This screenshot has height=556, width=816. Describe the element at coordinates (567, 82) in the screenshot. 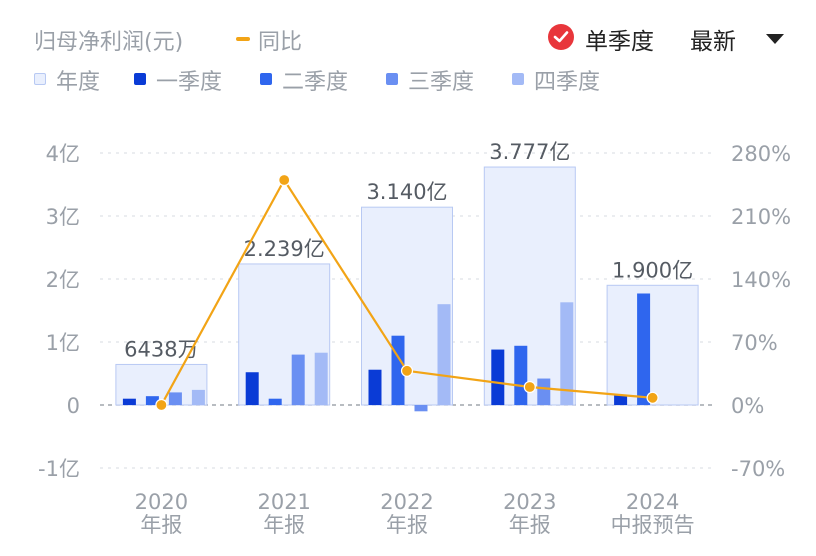

I see `legend-item-q4: 四季度` at that location.